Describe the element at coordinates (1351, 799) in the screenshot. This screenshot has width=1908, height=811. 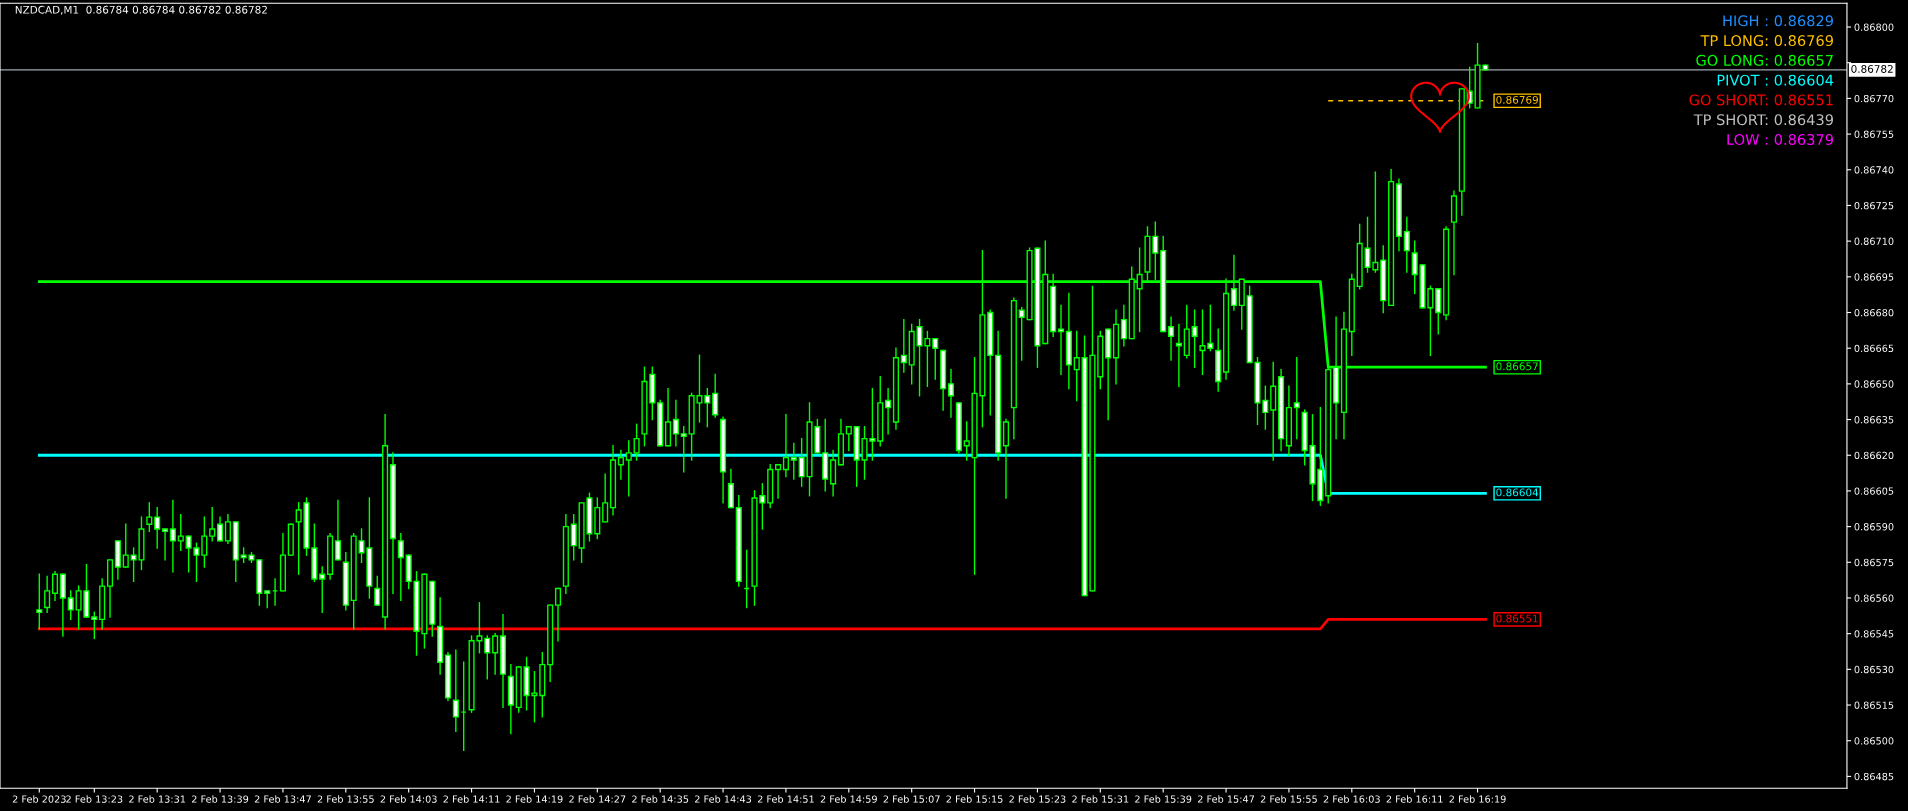
I see `x-tick-label: 2 Feb 16:03` at that location.